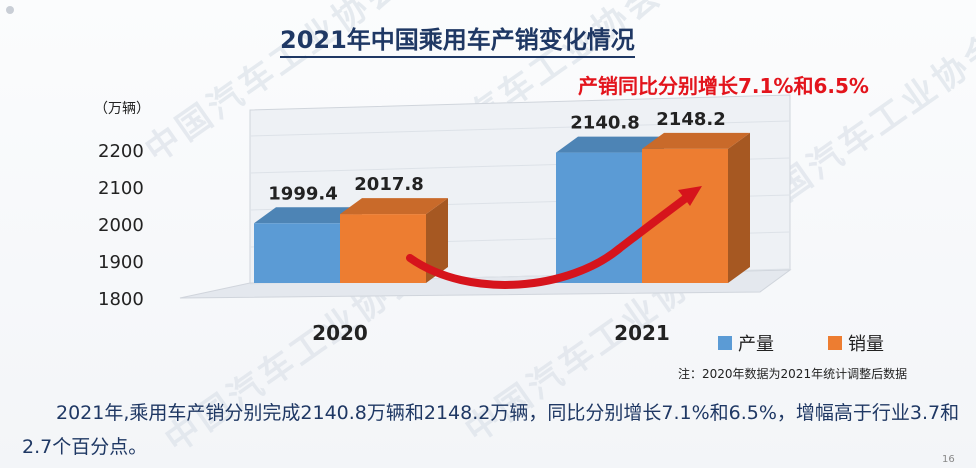  I want to click on bar-2020-销量, so click(394, 240).